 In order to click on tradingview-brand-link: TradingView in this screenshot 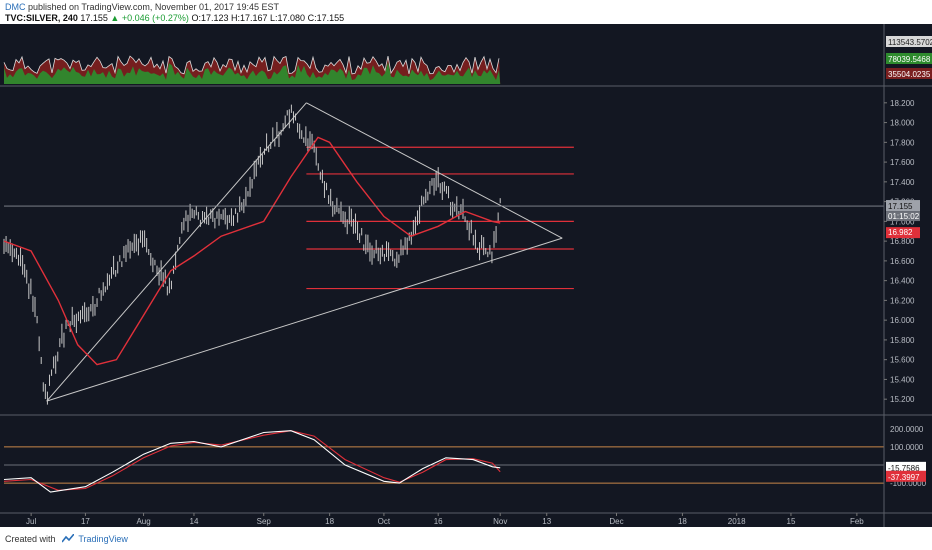, I will do `click(103, 539)`.